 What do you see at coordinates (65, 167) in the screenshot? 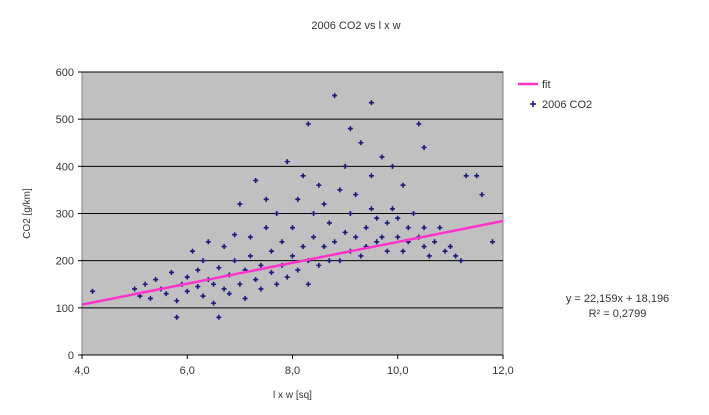
I see `y-tick-label: 400` at bounding box center [65, 167].